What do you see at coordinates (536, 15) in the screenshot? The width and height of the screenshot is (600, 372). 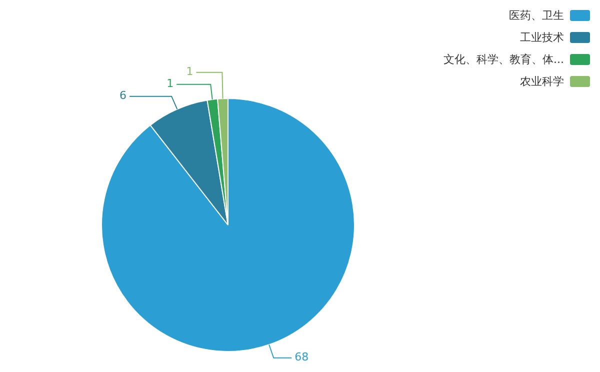 I see `legend-label: 医药、卫生` at bounding box center [536, 15].